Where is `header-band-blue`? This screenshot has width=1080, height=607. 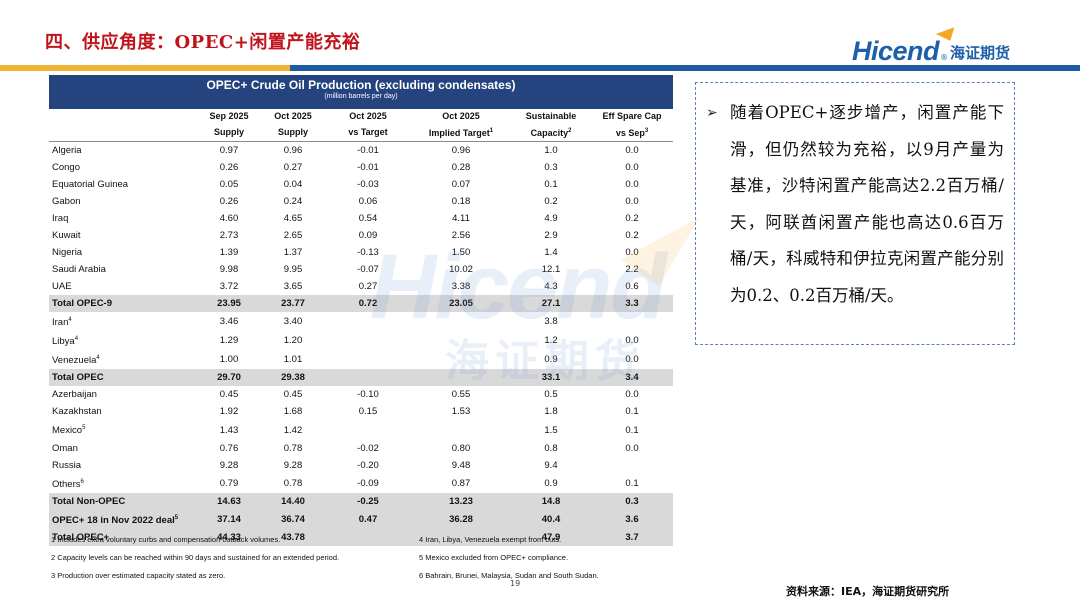
header-band-blue is located at coordinates (685, 68).